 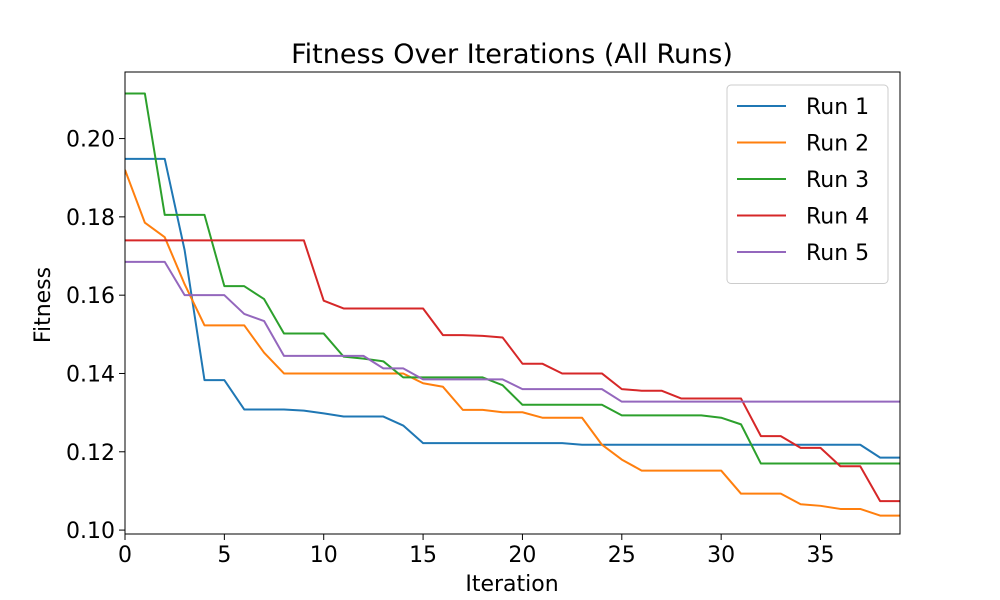 I want to click on x-tick-label: 35, so click(x=821, y=555).